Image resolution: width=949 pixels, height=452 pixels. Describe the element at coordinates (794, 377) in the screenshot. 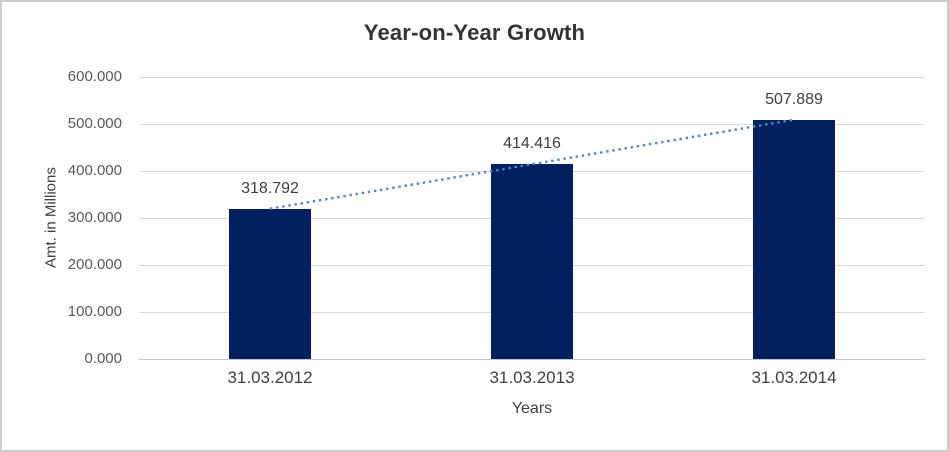

I see `x-axis-tick-label: 31.03.2014` at that location.